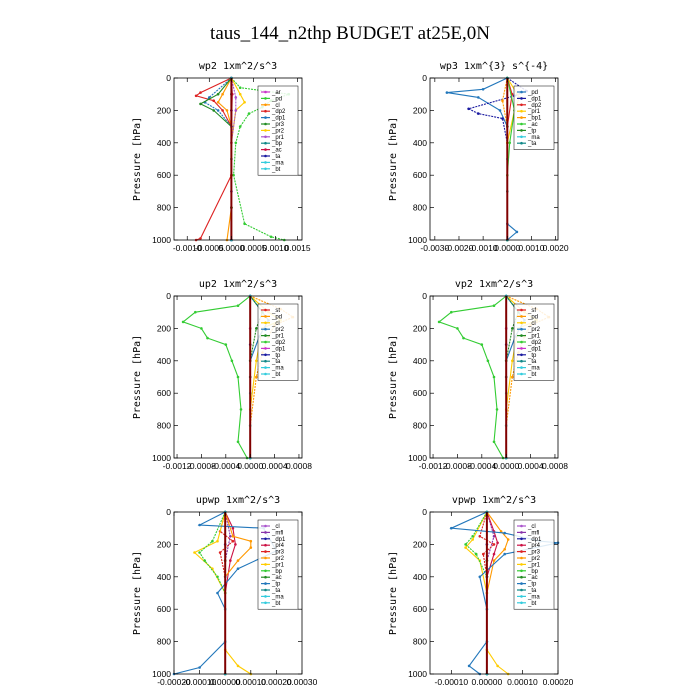 The width and height of the screenshot is (700, 700). Describe the element at coordinates (276, 682) in the screenshot. I see `x-tick-label: 0.00020` at that location.